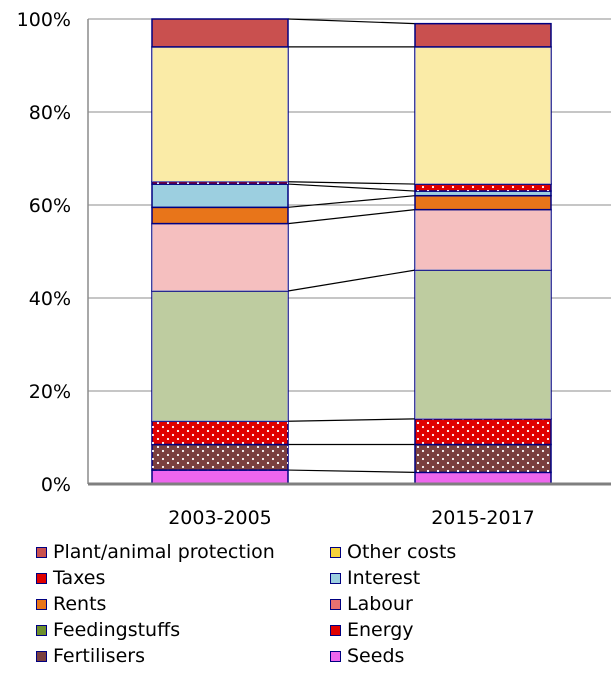  What do you see at coordinates (117, 630) in the screenshot?
I see `legend-label: Feedingstuffs` at bounding box center [117, 630].